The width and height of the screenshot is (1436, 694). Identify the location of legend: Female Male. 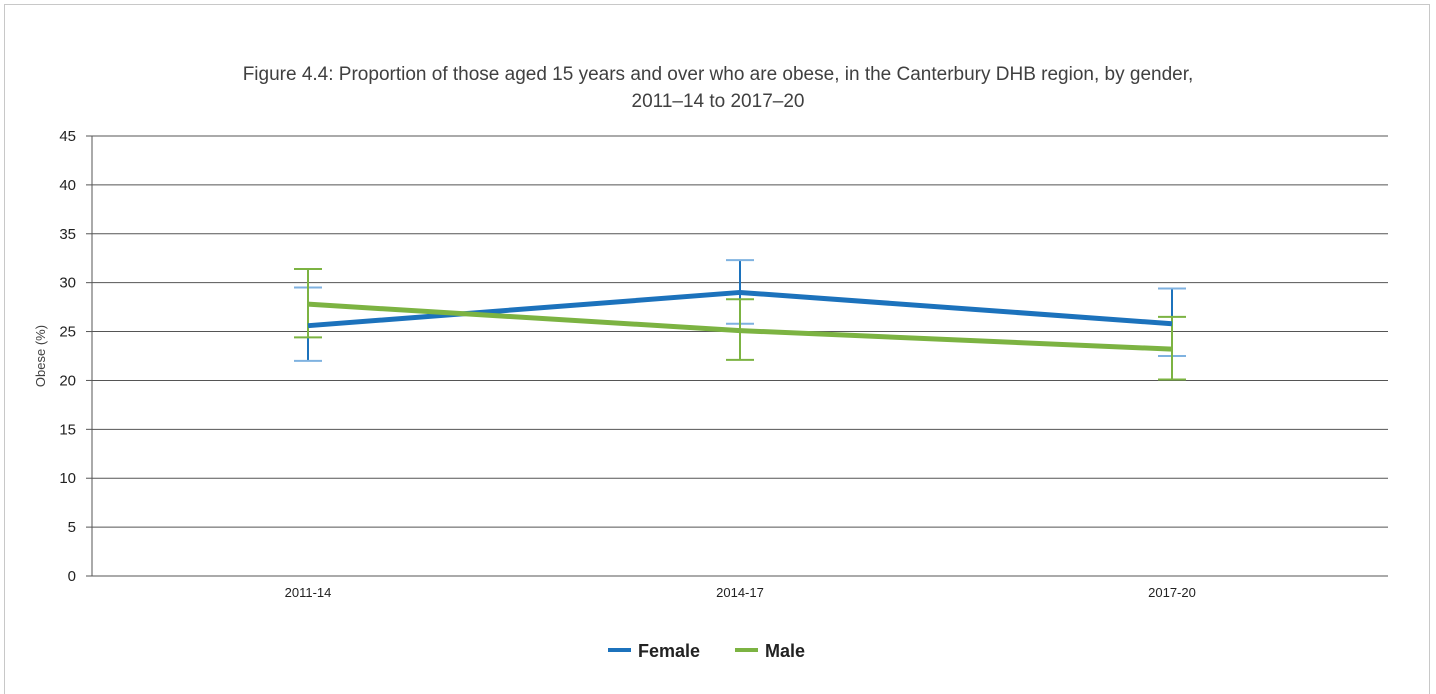
(706, 651).